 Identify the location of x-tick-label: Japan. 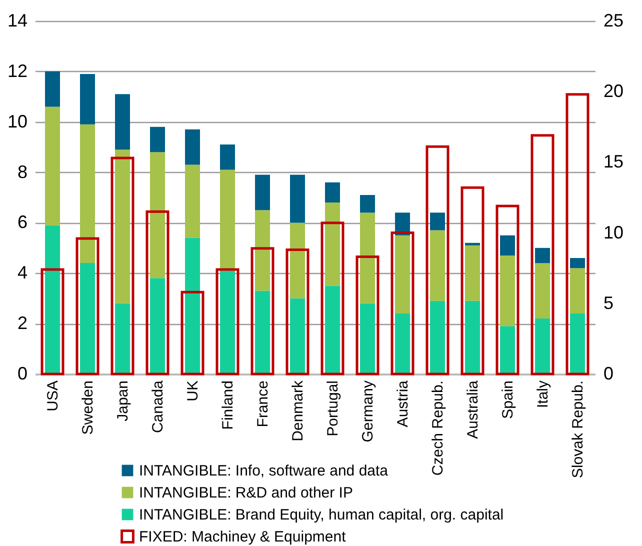
(123, 401).